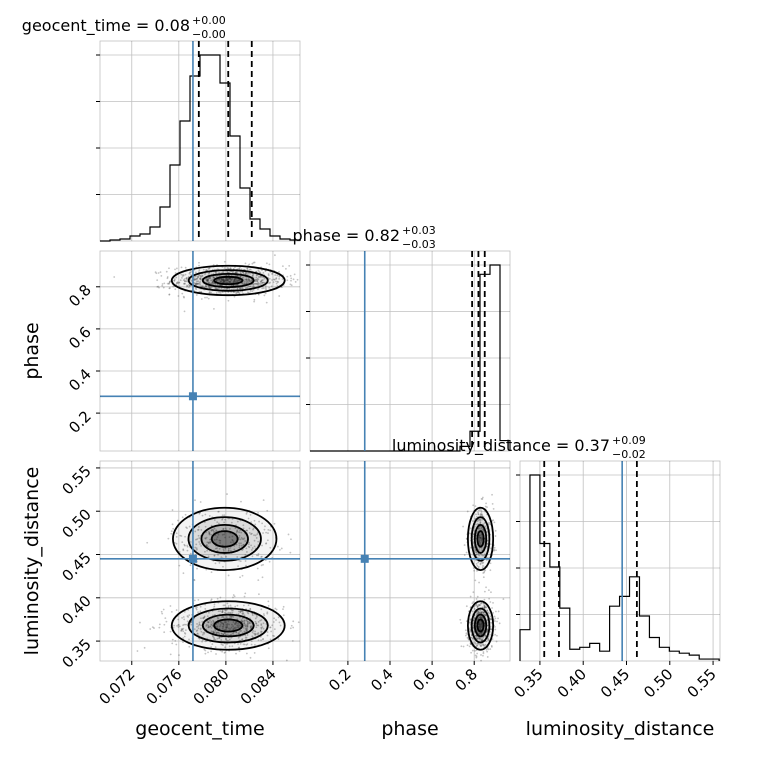  I want to click on histogram-outline, so click(619, 567).